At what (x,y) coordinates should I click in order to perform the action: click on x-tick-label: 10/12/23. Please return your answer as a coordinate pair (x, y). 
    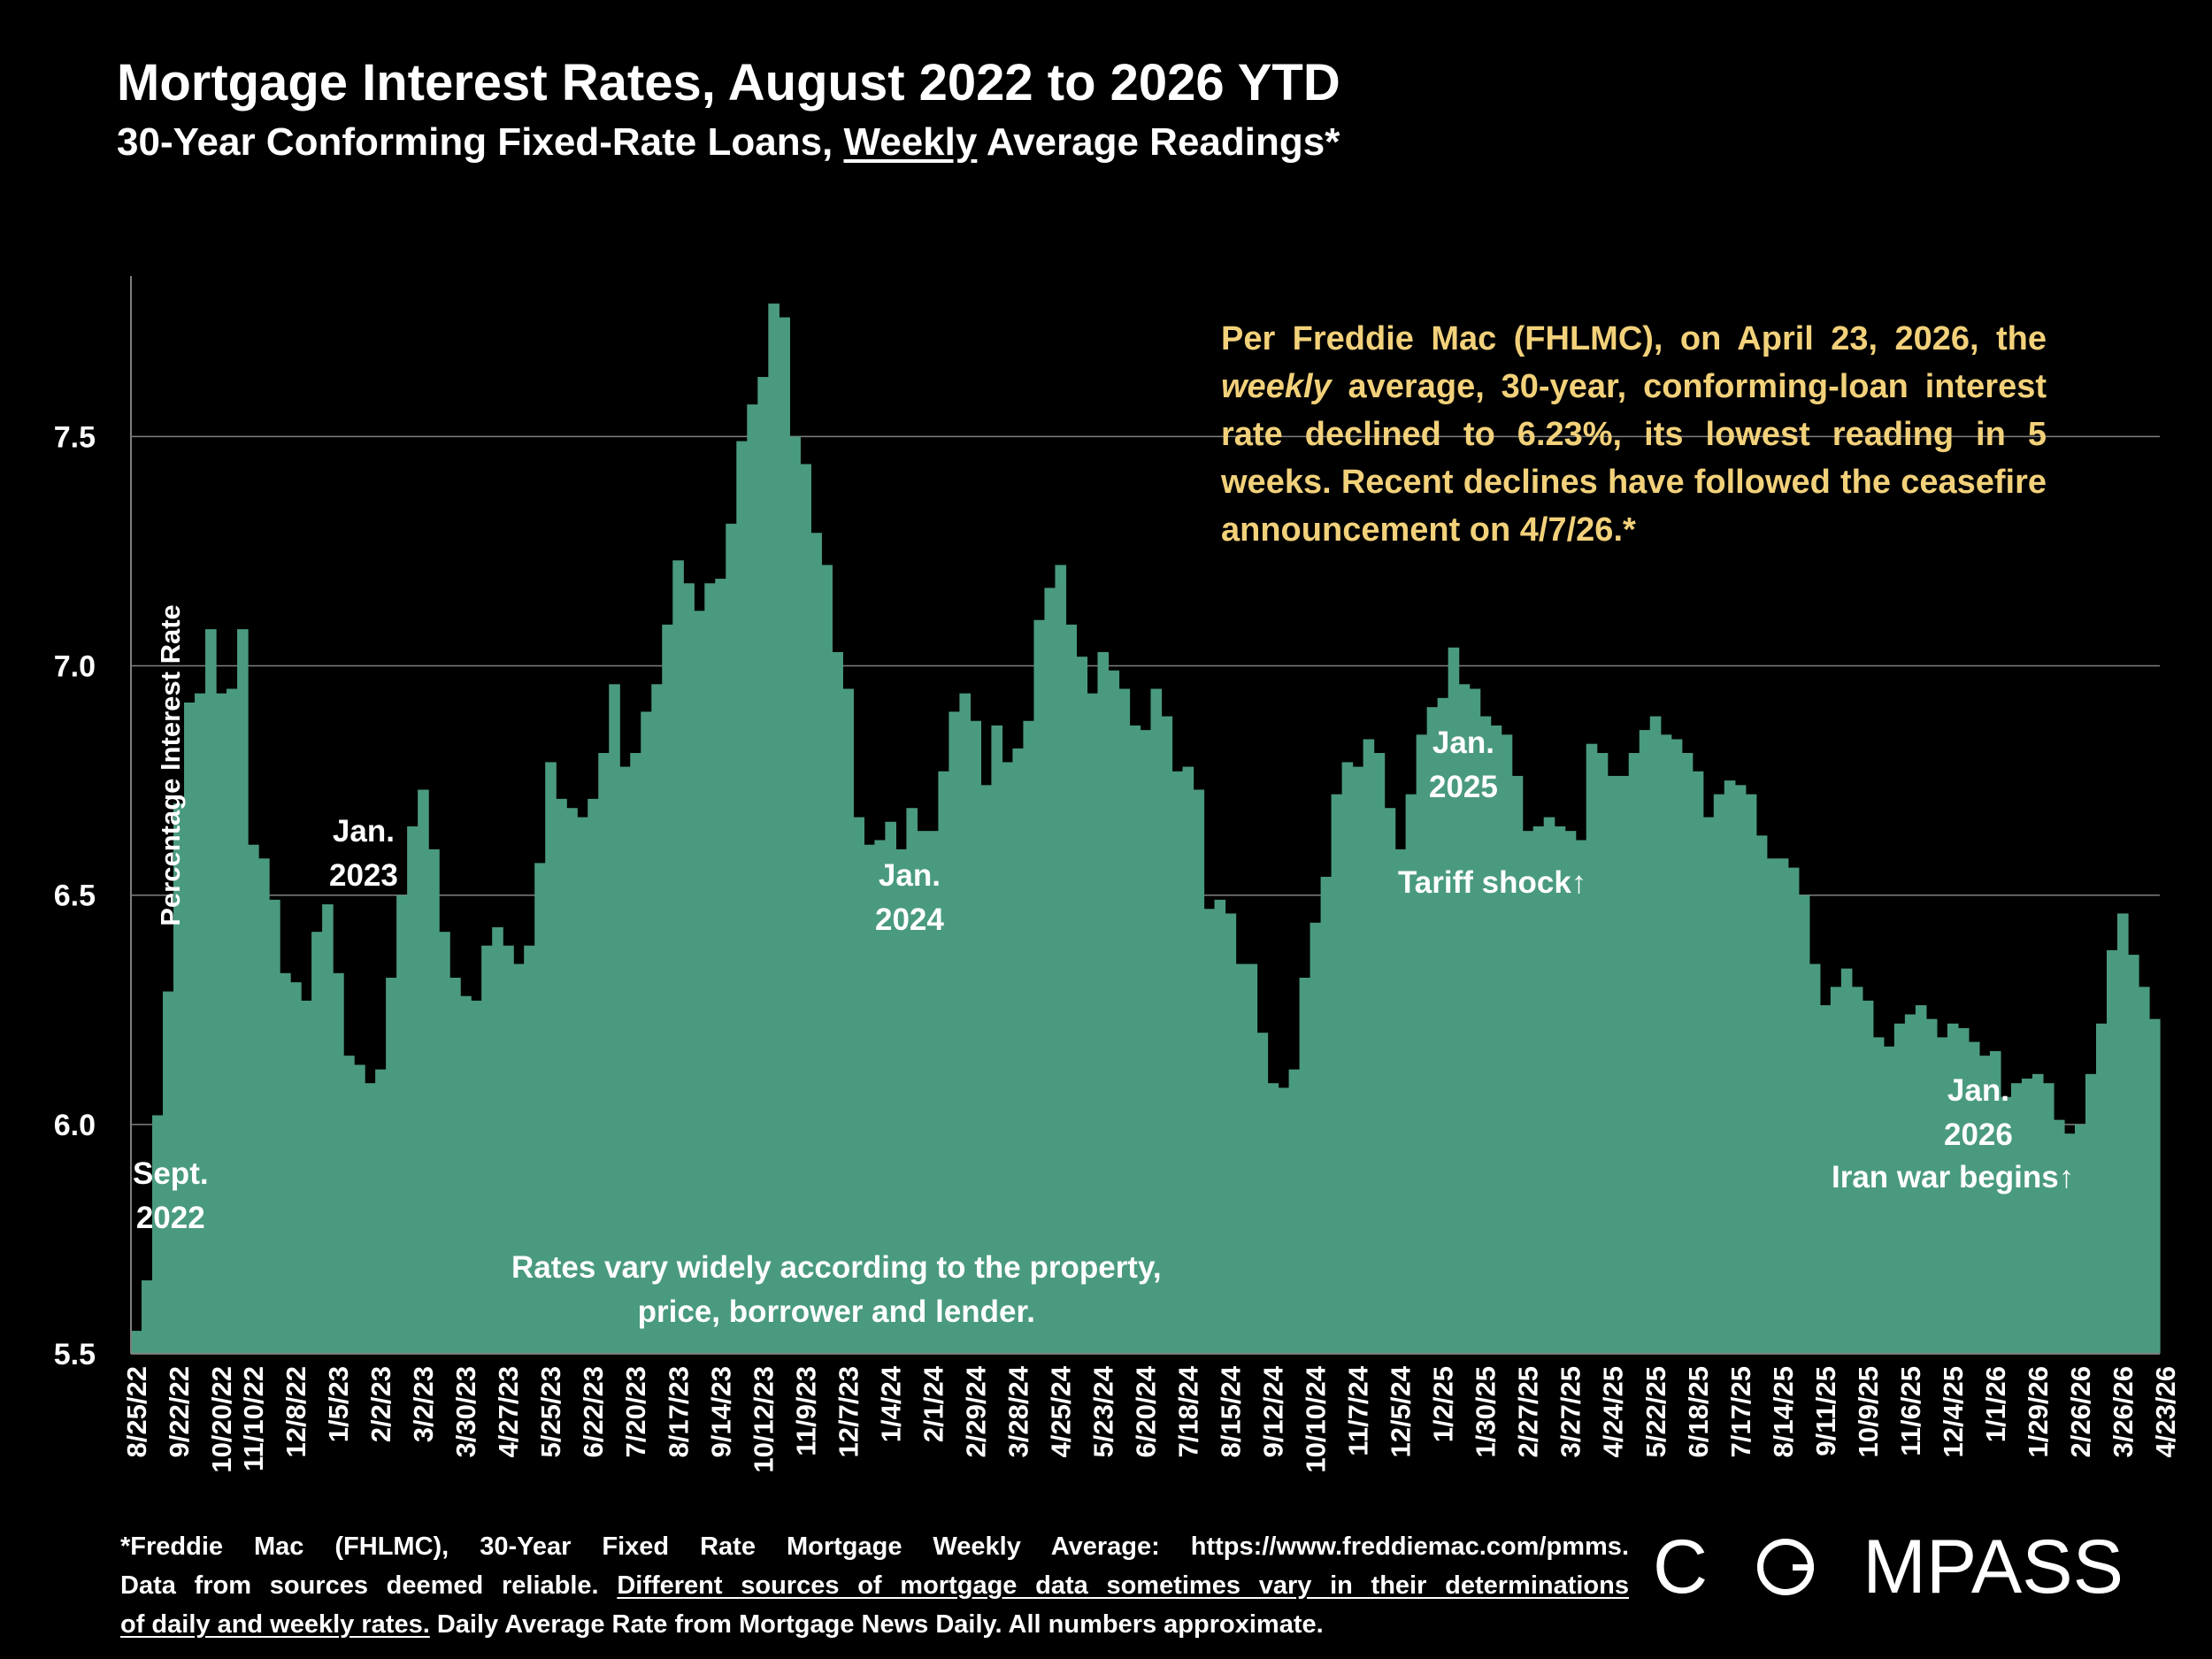
    Looking at the image, I should click on (764, 1420).